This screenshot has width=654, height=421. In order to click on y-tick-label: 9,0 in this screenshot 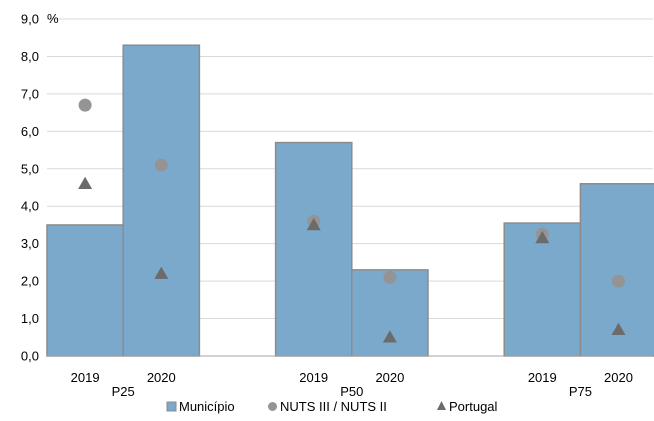, I will do `click(30, 19)`.